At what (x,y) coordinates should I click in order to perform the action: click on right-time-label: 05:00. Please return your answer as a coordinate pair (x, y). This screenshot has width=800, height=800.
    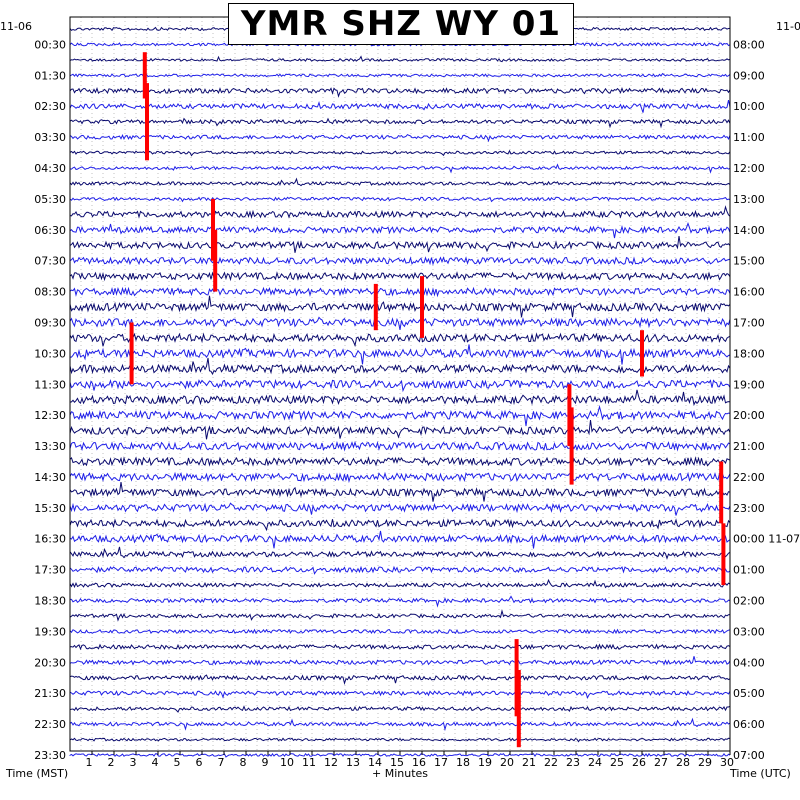
    Looking at the image, I should click on (749, 693).